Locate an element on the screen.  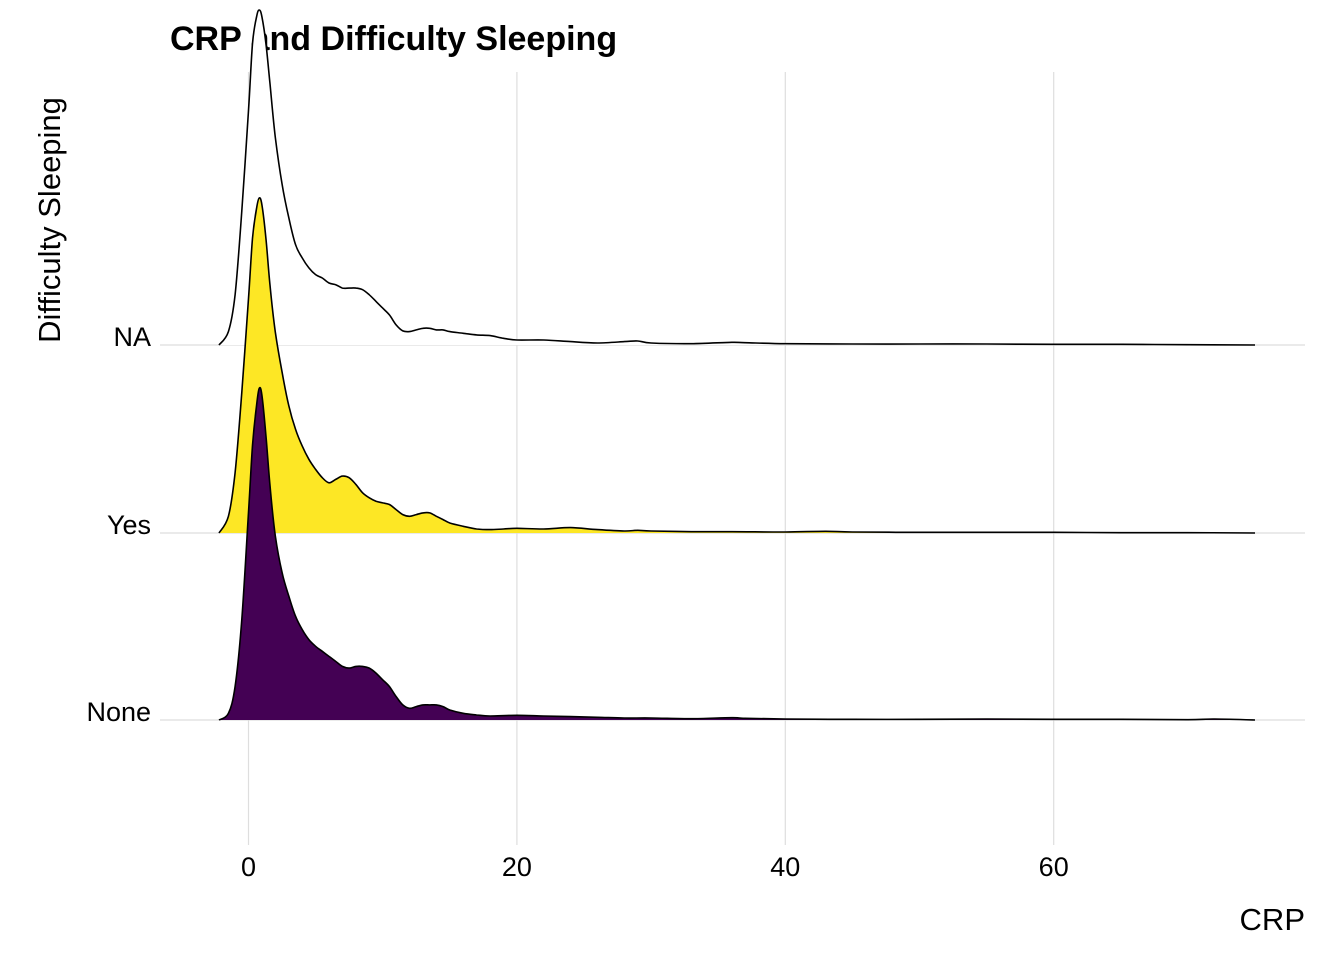
x-tick-label: 0 is located at coordinates (248, 867).